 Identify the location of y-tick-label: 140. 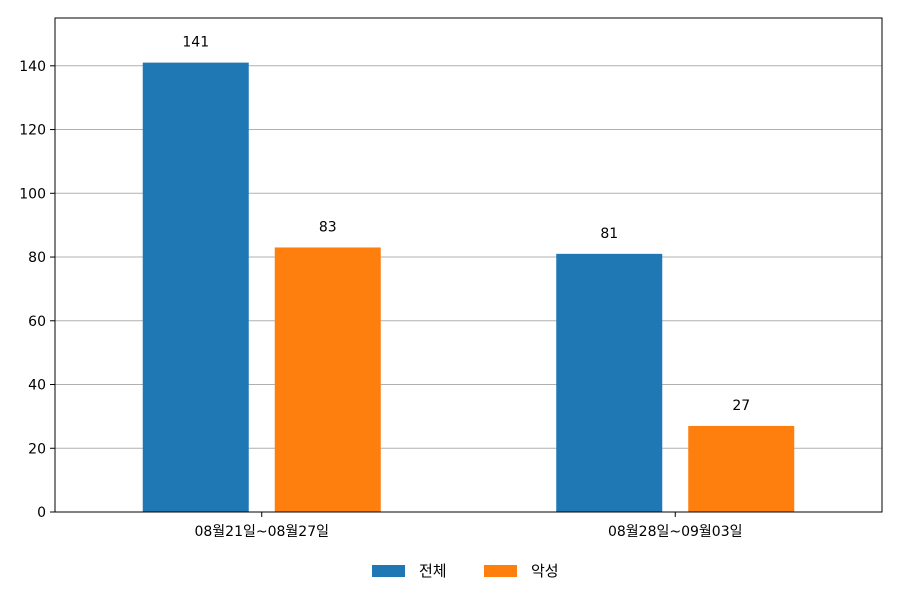
(32, 67).